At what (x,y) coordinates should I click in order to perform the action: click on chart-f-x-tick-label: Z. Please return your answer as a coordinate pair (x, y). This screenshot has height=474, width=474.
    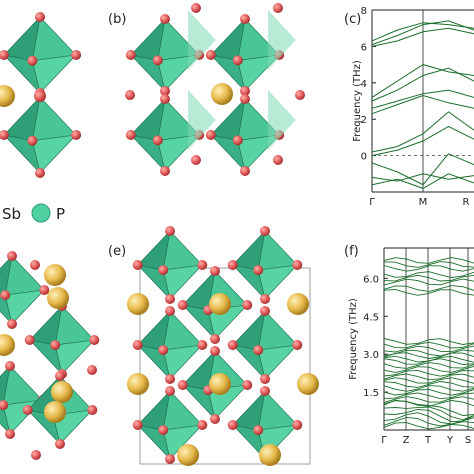
    Looking at the image, I should click on (406, 440).